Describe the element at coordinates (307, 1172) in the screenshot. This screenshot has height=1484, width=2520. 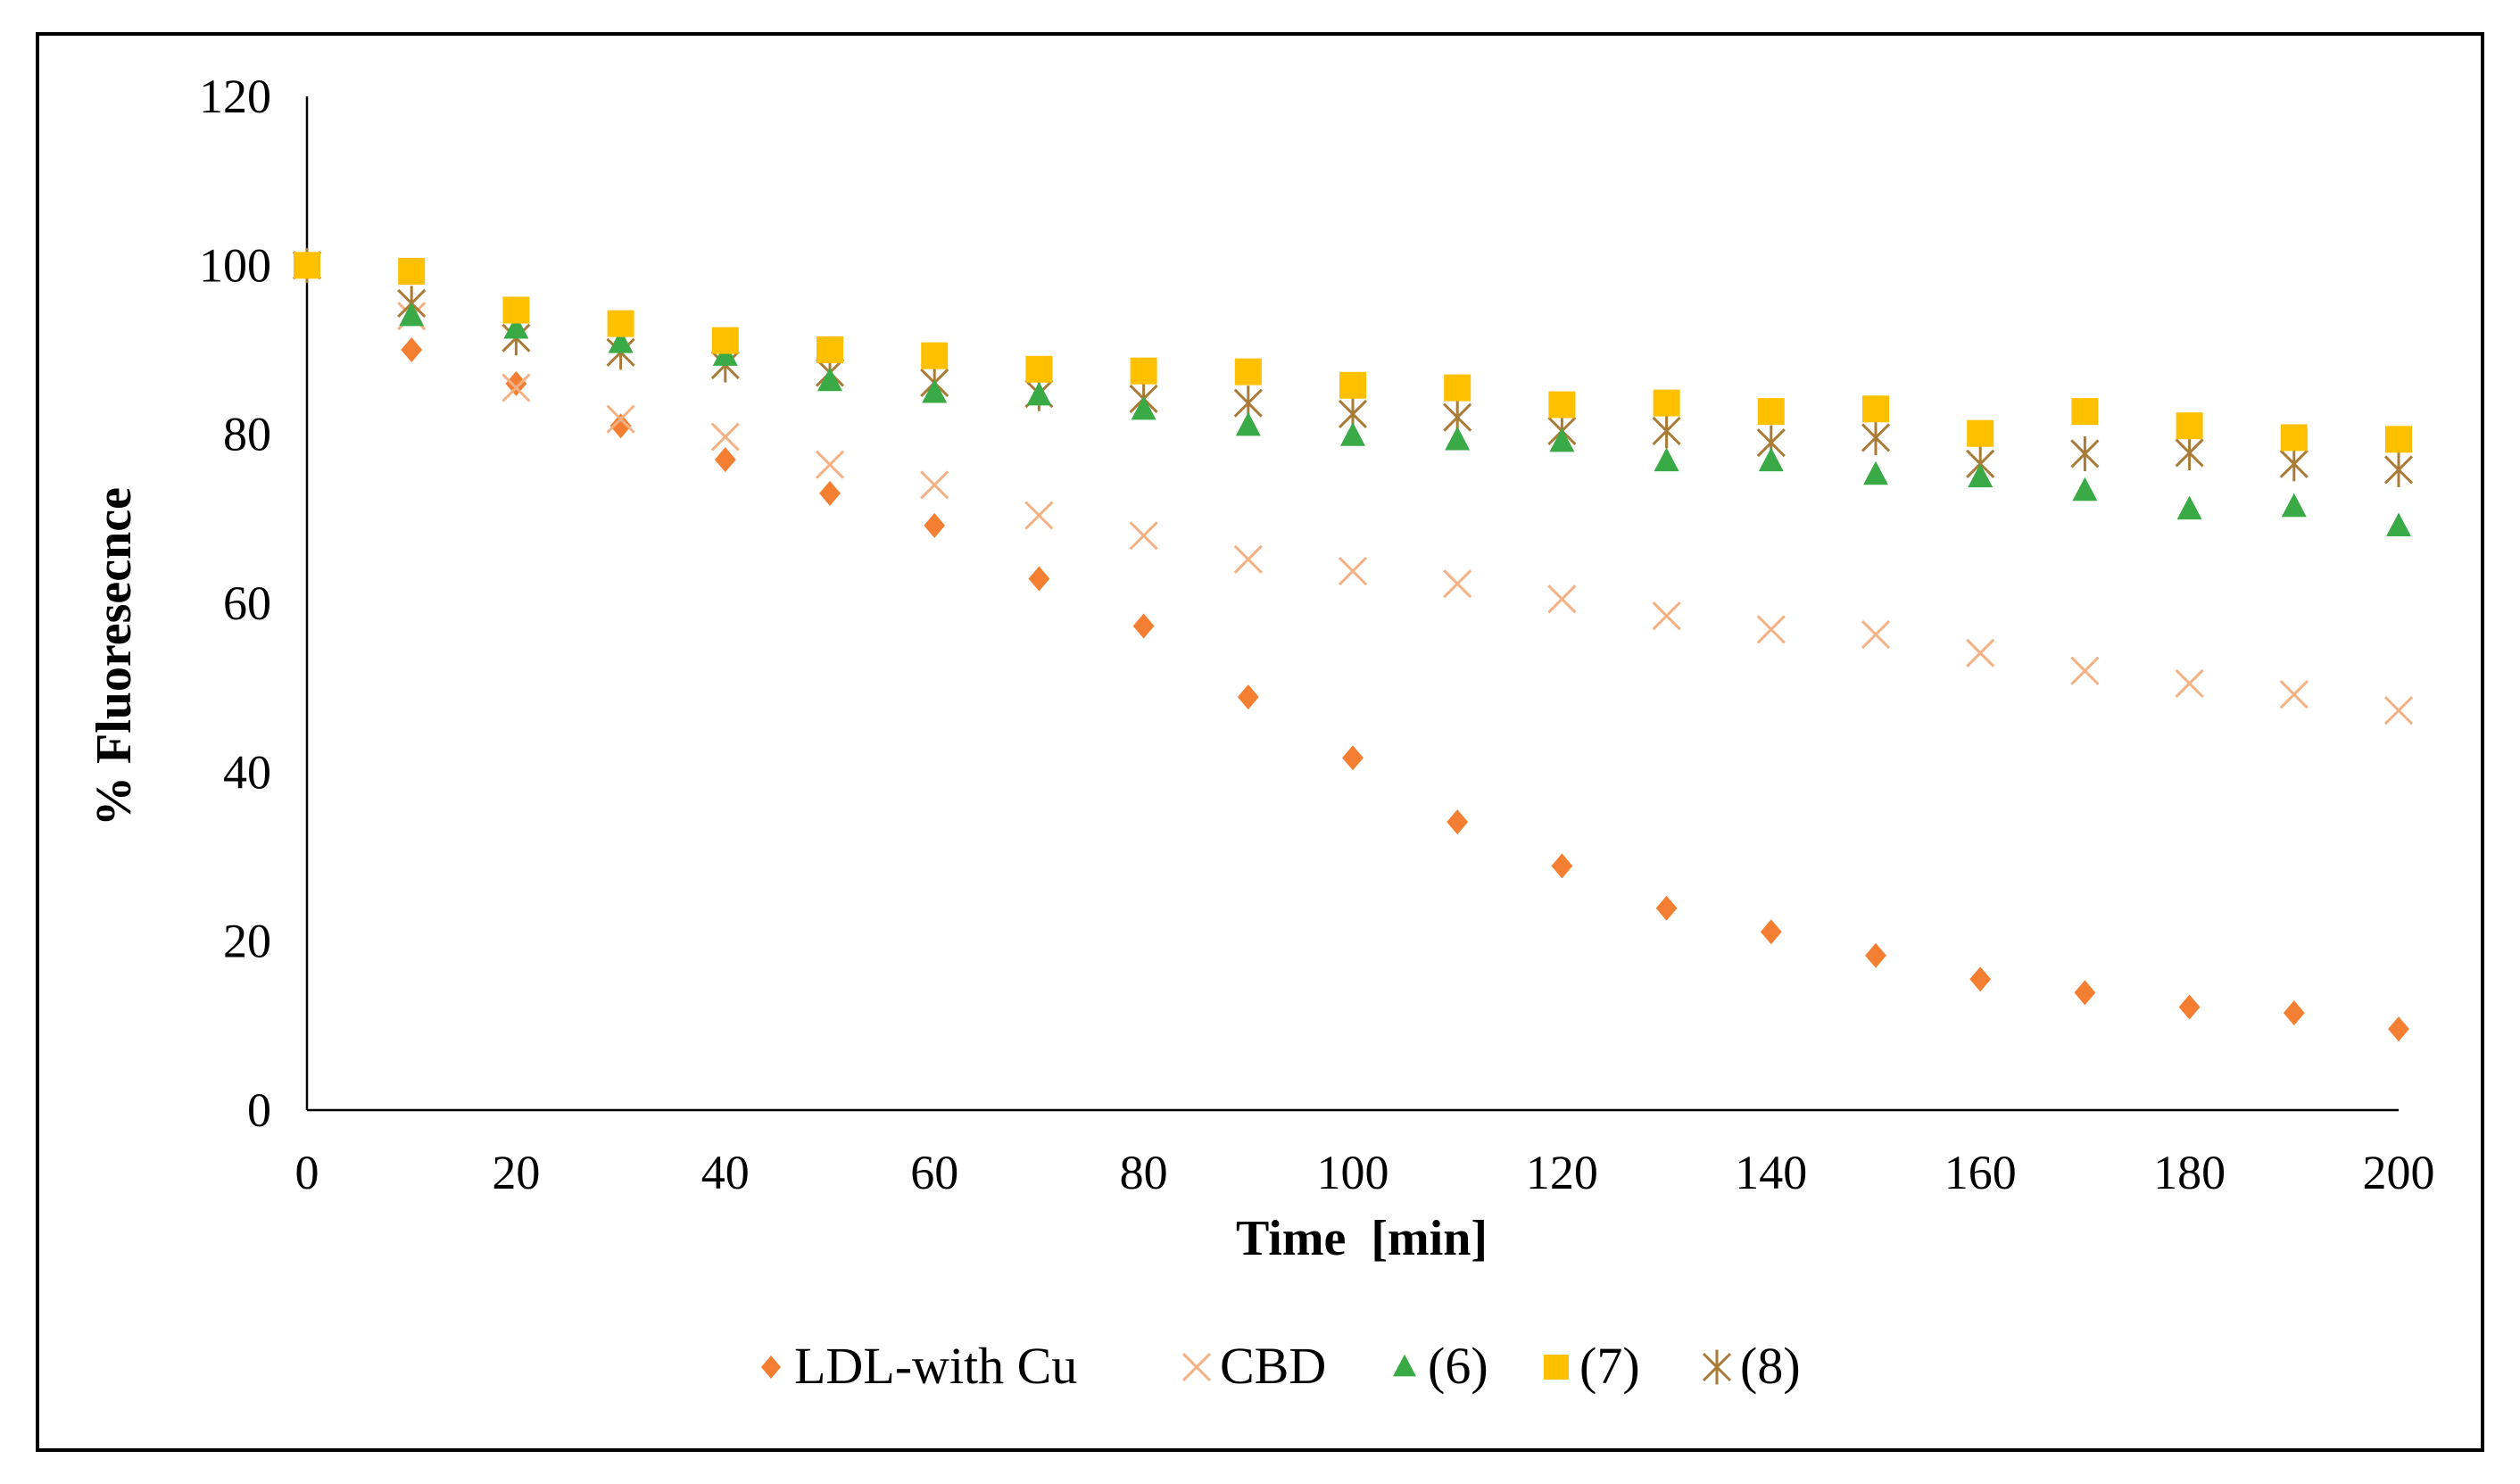
I see `x-tick-label: 0` at that location.